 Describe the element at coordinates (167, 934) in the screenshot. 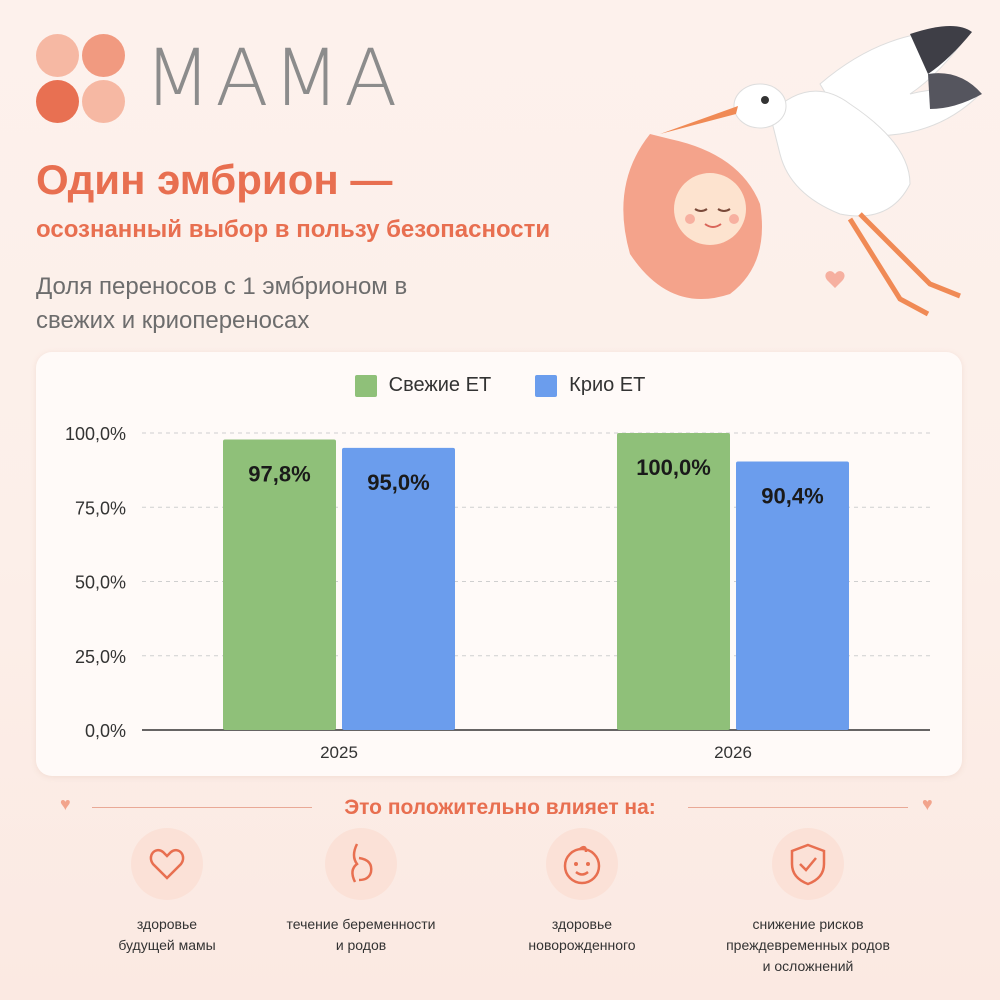

I see `effect-label: здоровье будущей мамы` at that location.